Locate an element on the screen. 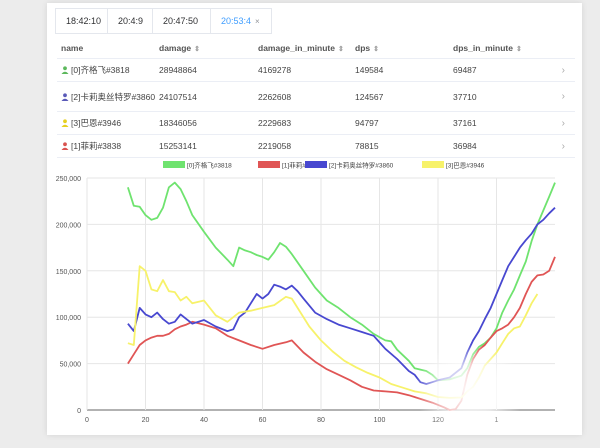  x-tick-label: 1 is located at coordinates (497, 420).